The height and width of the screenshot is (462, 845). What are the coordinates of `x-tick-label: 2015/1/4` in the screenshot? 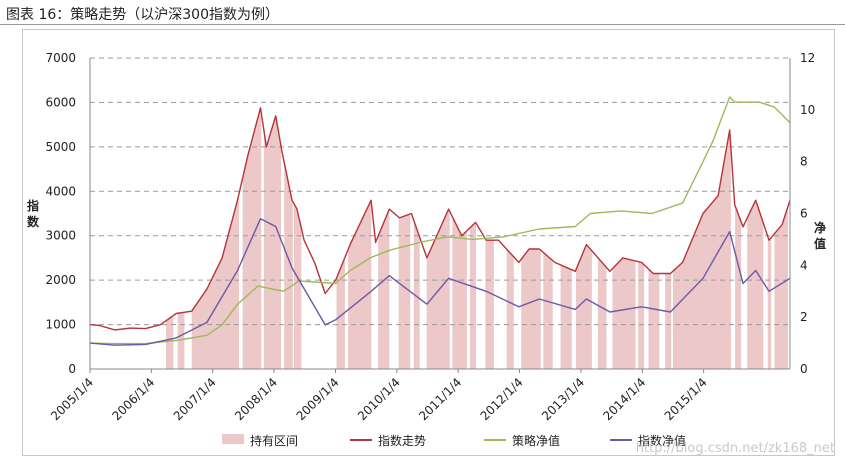 It's located at (686, 399).